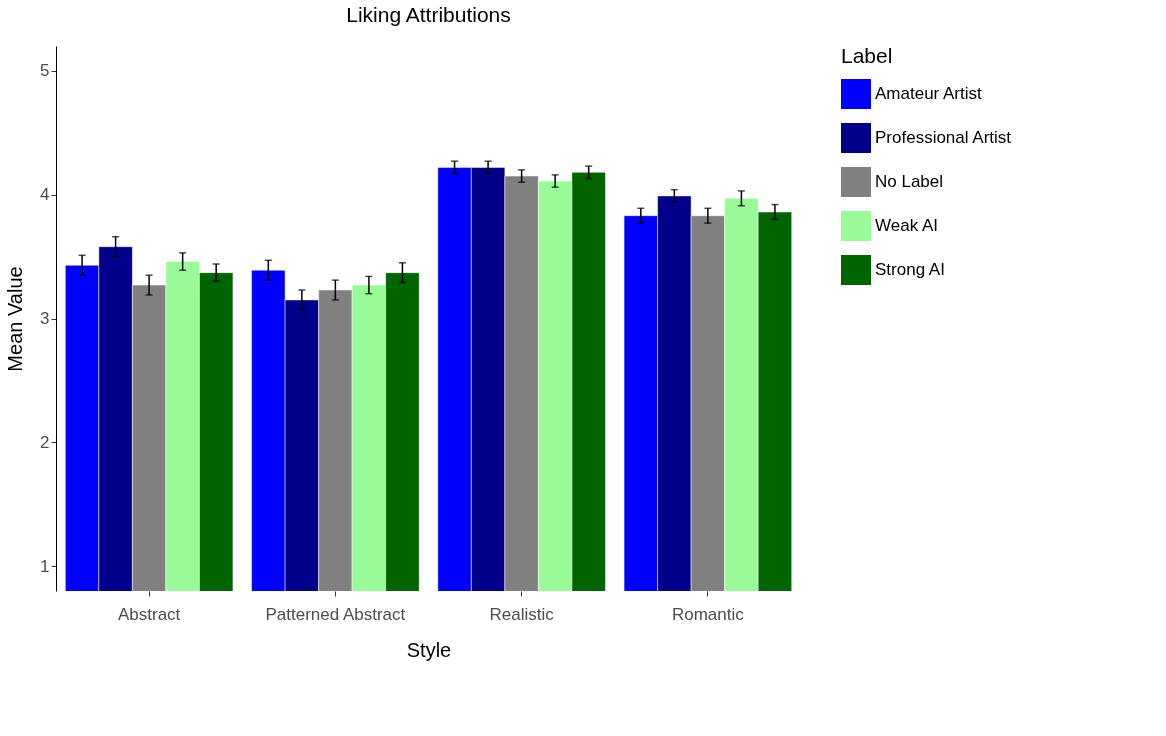  I want to click on legend-label: Weak AI, so click(906, 225).